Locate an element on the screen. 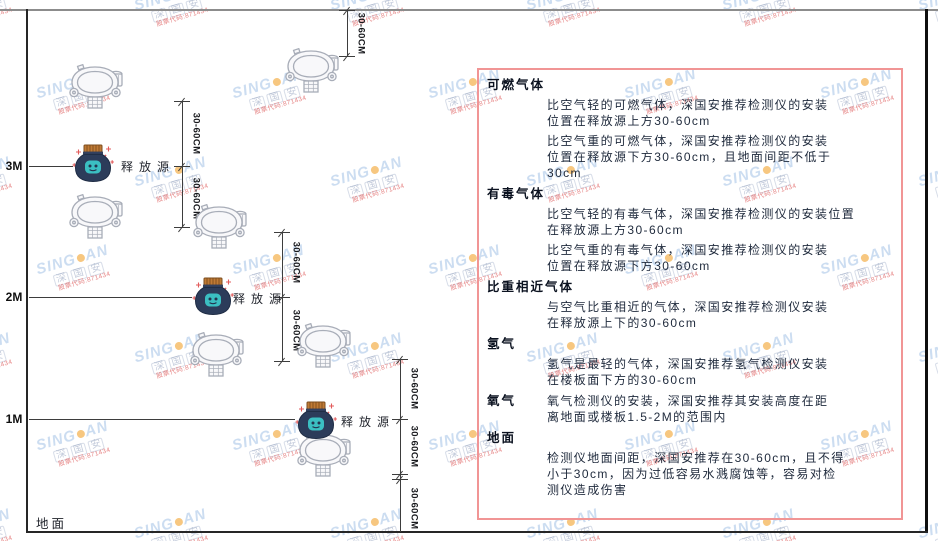 The width and height of the screenshot is (938, 541). panel-section: 氧气 氧气检测仪的安装，深国安推荐其安装高度在距 离地面或楼板1.5-2M的范围内 is located at coordinates (690, 409).